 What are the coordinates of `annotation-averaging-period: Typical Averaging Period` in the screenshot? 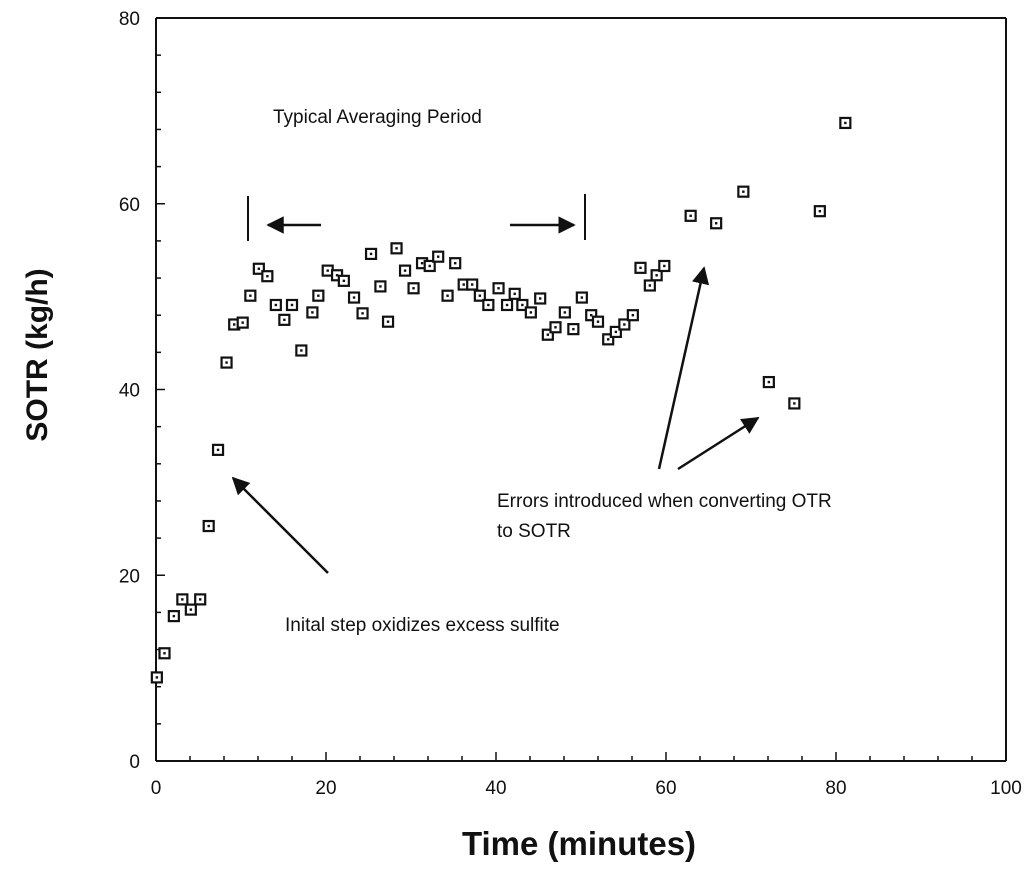 It's located at (377, 117).